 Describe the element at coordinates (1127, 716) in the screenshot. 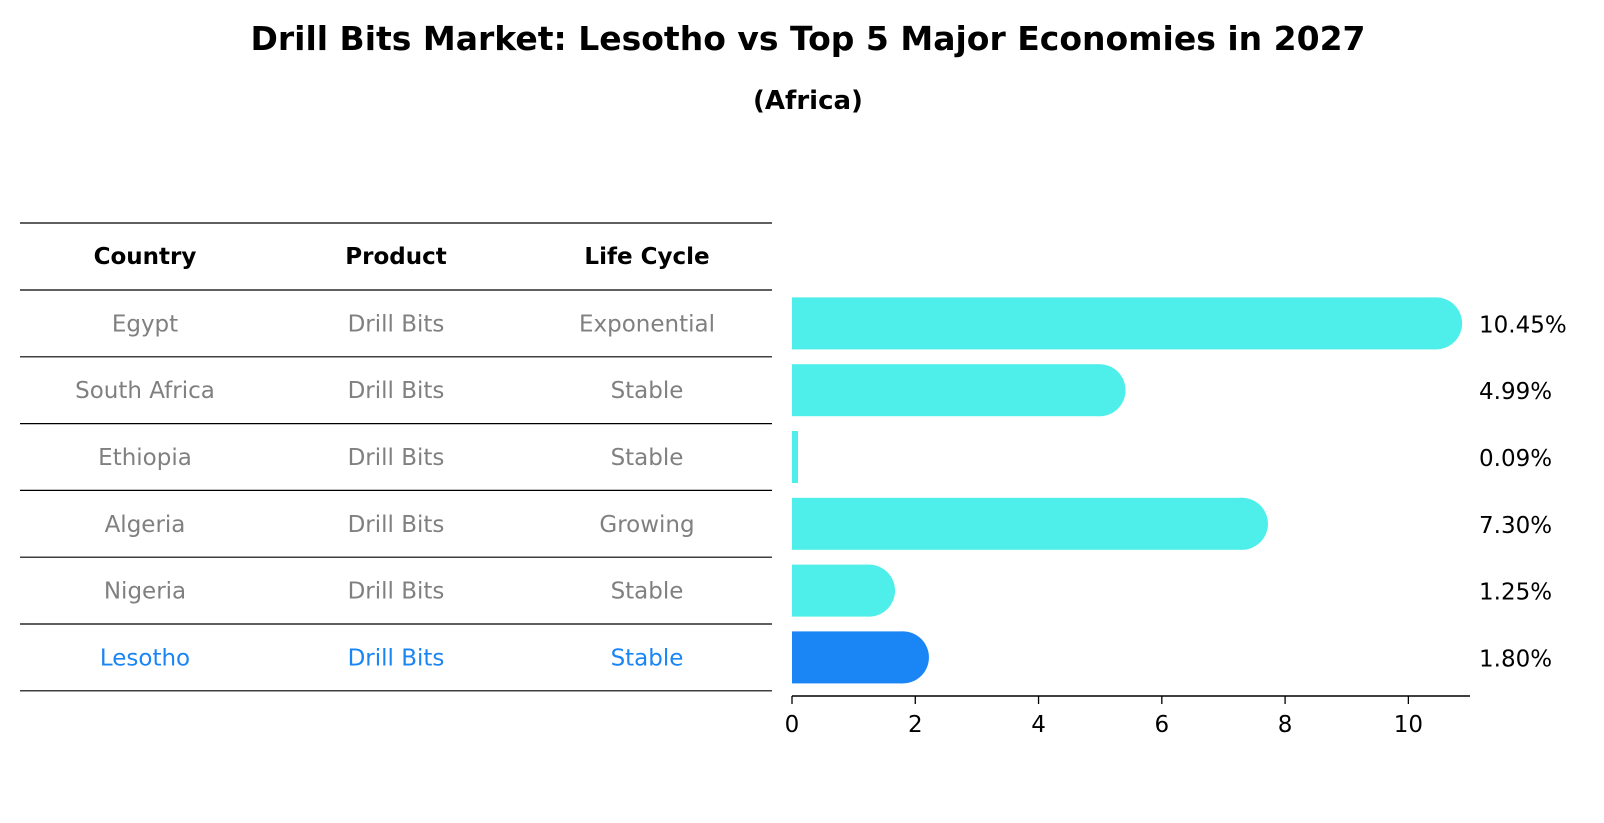

I see `x-axis: 0 2 4 6 8 10` at that location.